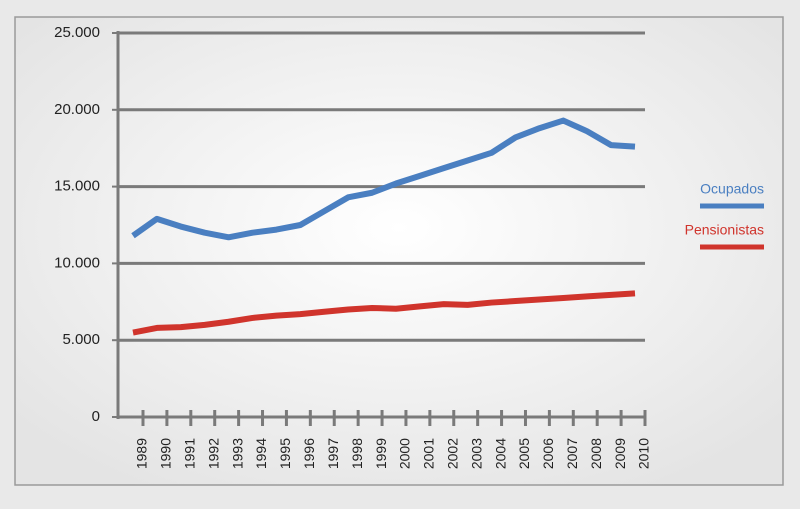 This screenshot has width=800, height=509. I want to click on x-tick-label: 1993, so click(237, 453).